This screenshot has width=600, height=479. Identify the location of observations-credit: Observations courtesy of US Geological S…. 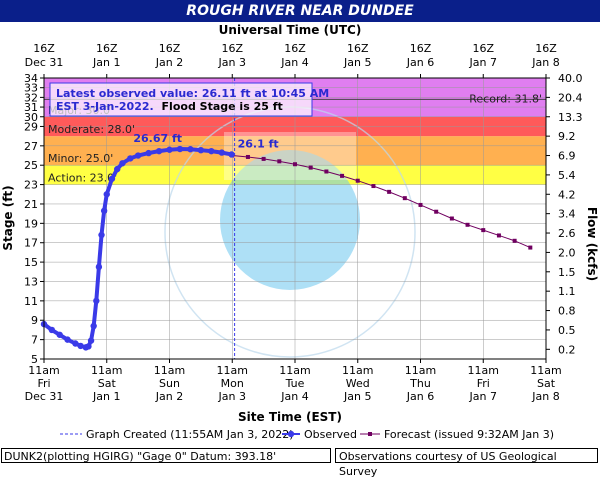
(466, 463).